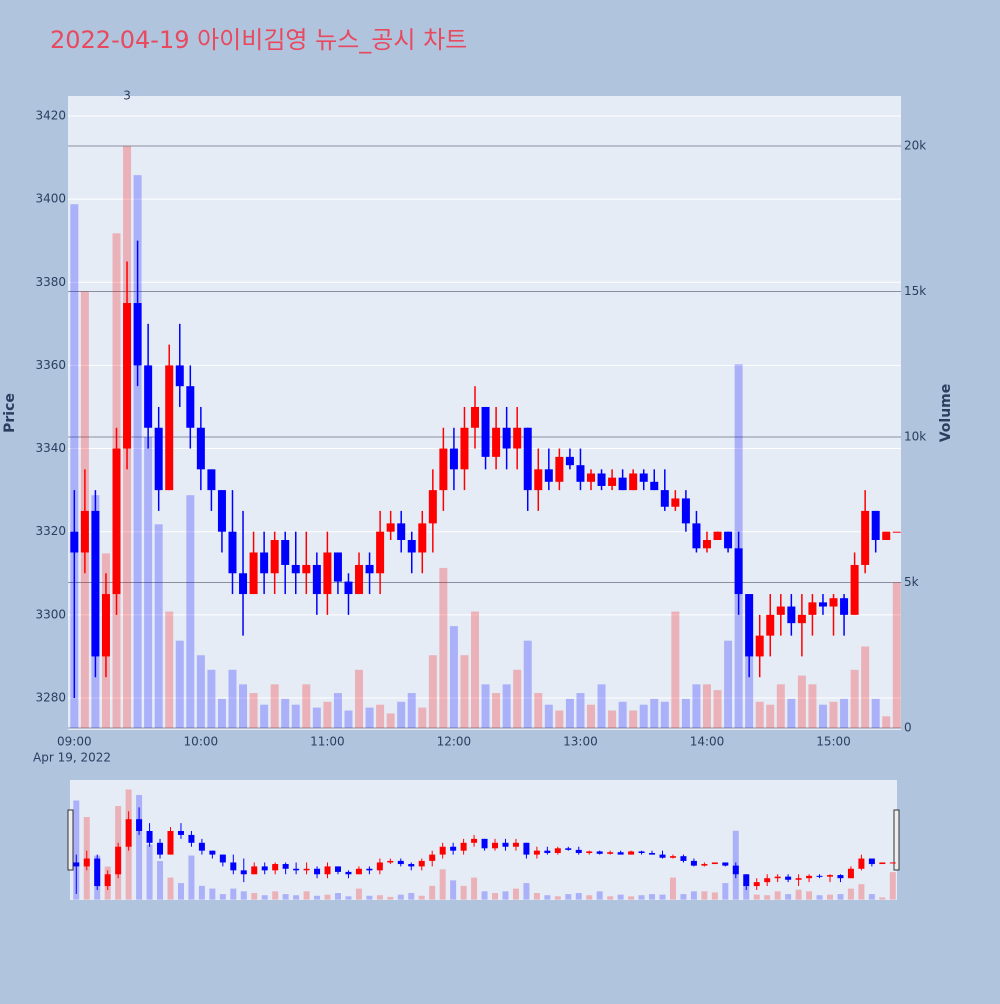 This screenshot has width=1000, height=1004. I want to click on x-date-label: Apr 19, 2022, so click(72, 758).